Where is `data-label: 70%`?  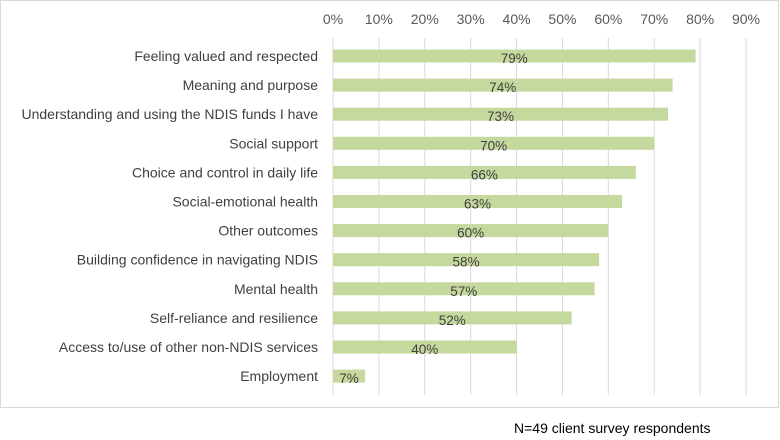 data-label: 70% is located at coordinates (493, 145).